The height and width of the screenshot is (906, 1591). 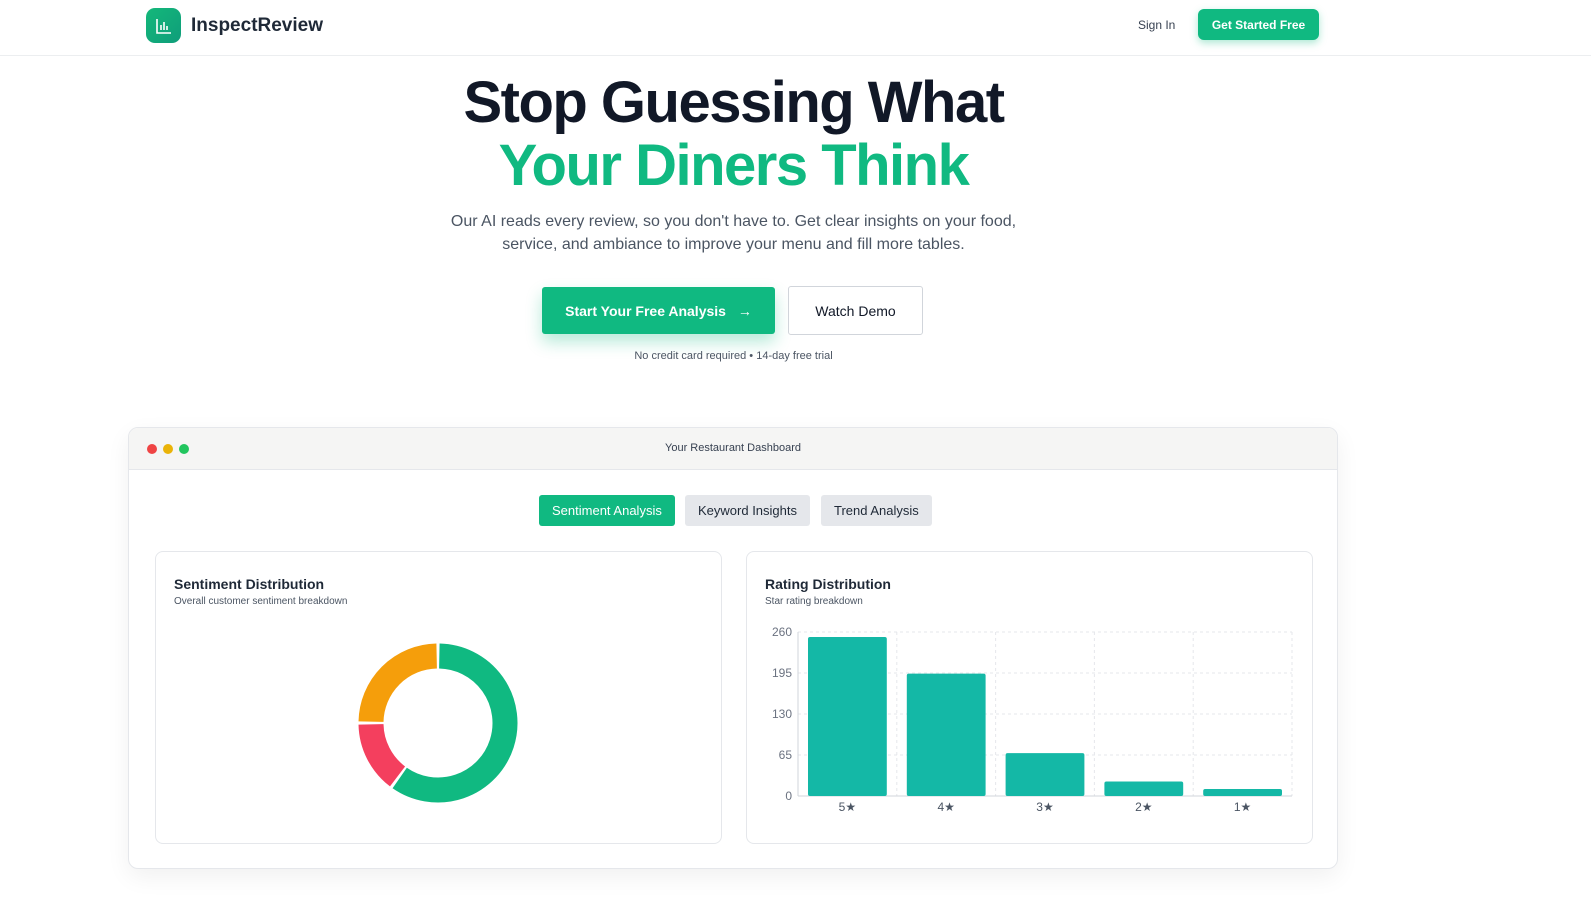 I want to click on y-tick-label: 260, so click(x=782, y=632).